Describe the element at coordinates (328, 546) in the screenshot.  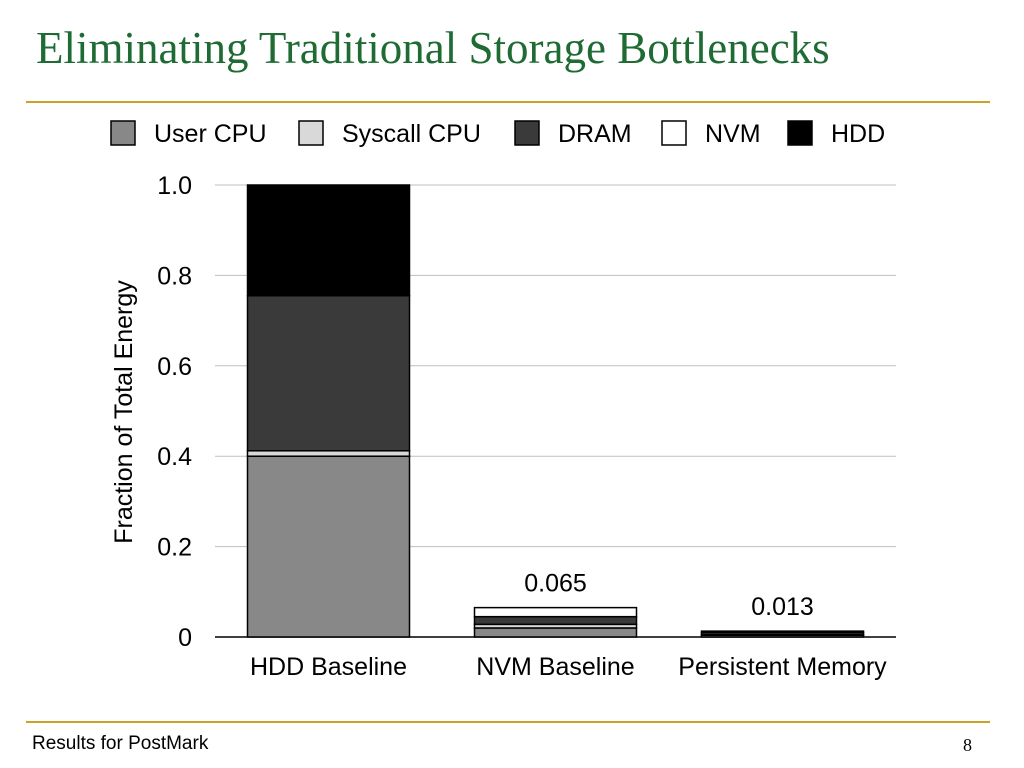
I see `bar-segment-user-cpu-hdd-baseline` at that location.